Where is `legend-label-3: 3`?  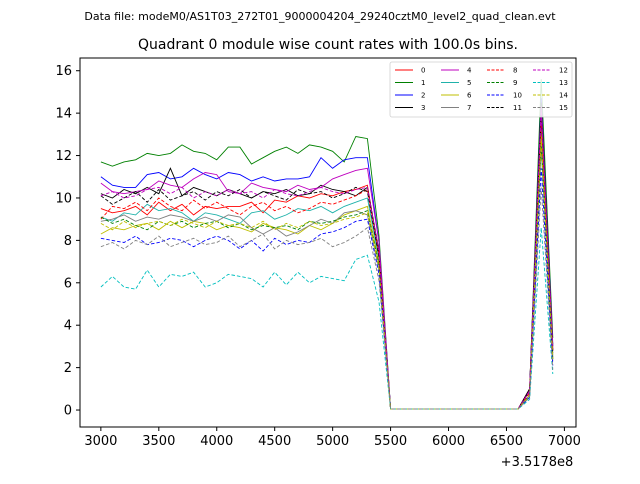
legend-label-3: 3 is located at coordinates (423, 108).